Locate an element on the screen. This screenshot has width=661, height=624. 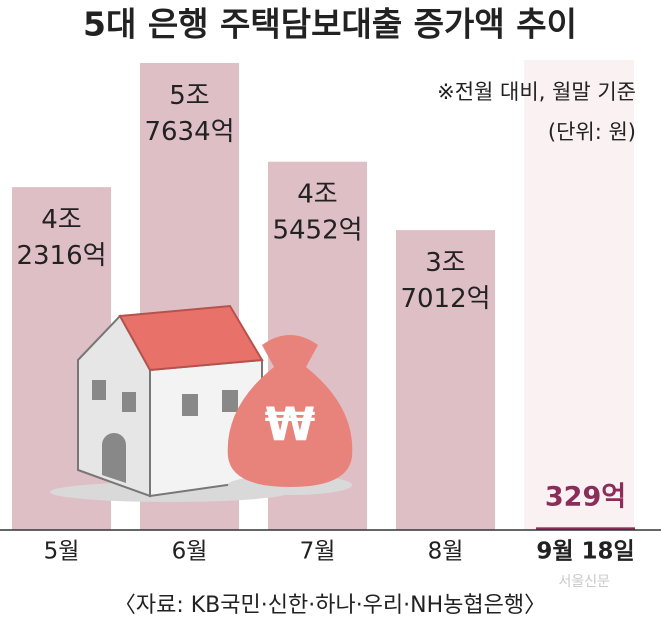
x-tick-label: 5월 is located at coordinates (62, 552).